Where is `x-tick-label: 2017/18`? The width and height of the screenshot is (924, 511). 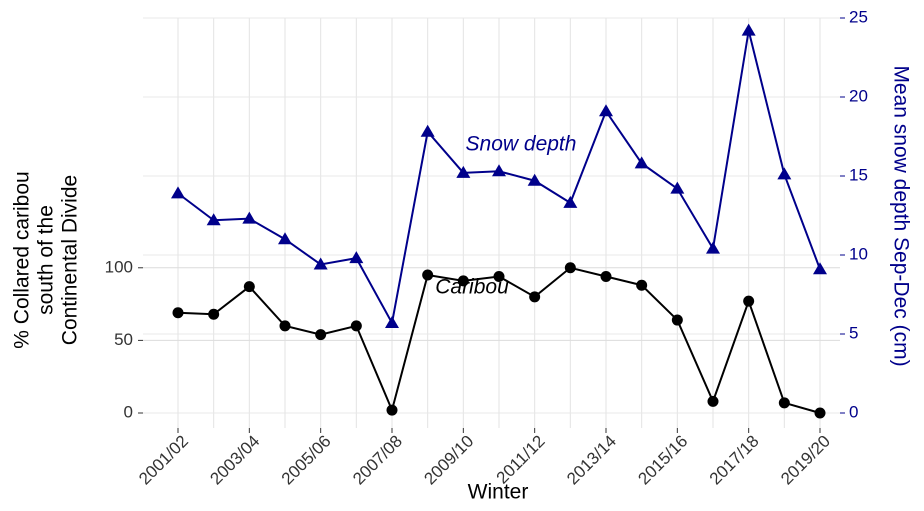 x-tick-label: 2017/18 is located at coordinates (734, 460).